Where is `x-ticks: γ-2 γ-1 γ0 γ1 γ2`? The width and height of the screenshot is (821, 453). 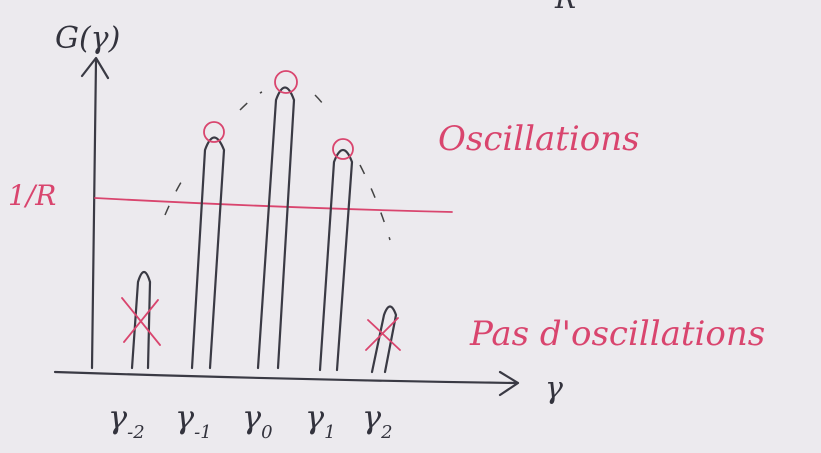
x-ticks: γ-2 γ-1 γ0 γ1 γ2 is located at coordinates (250, 420).